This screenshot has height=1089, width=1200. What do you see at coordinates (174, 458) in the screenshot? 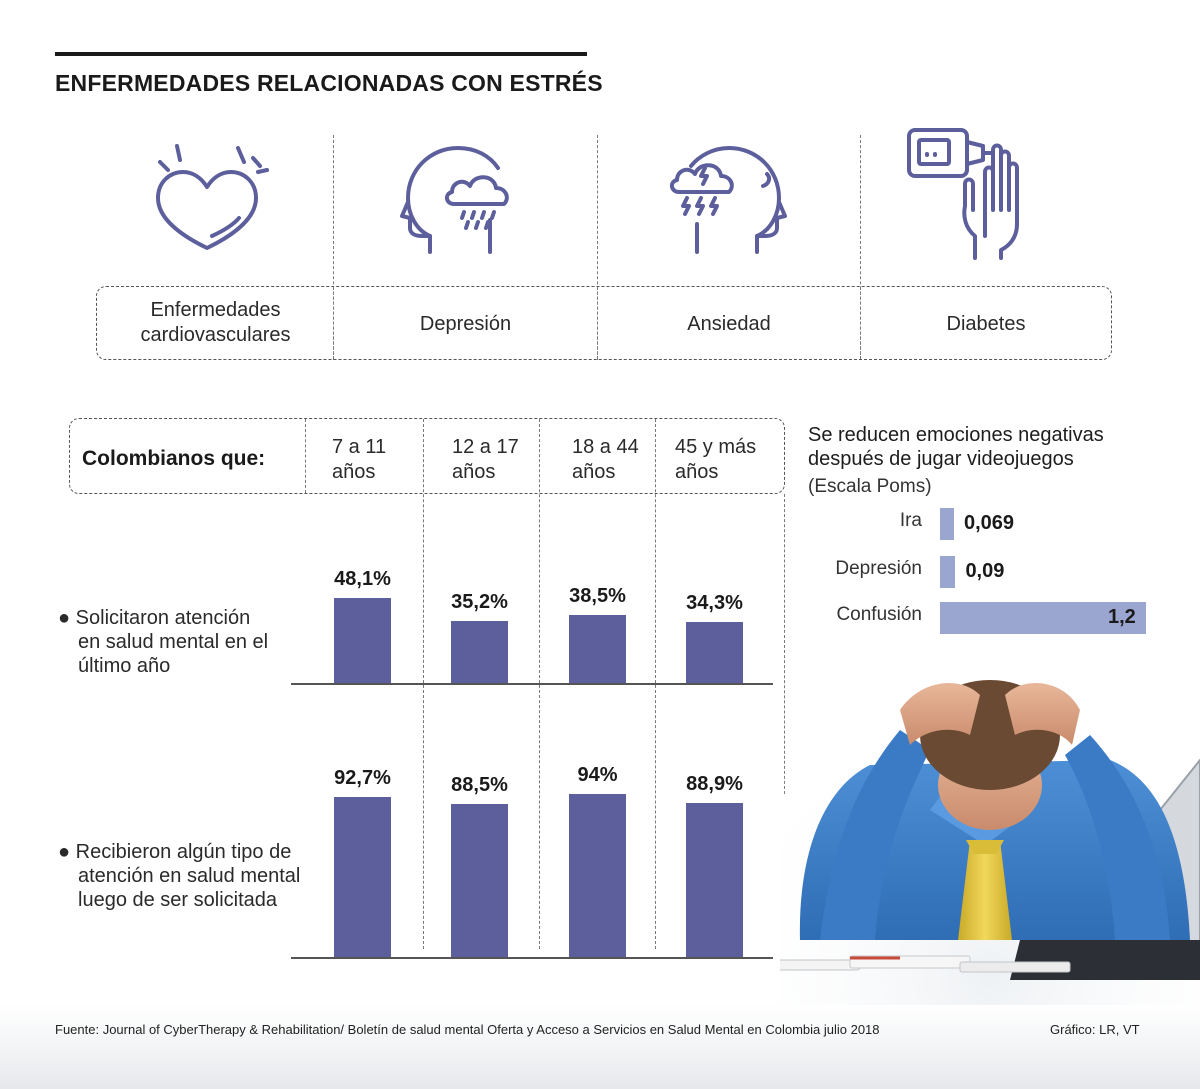
I see `row-header: Colombianos que:` at bounding box center [174, 458].